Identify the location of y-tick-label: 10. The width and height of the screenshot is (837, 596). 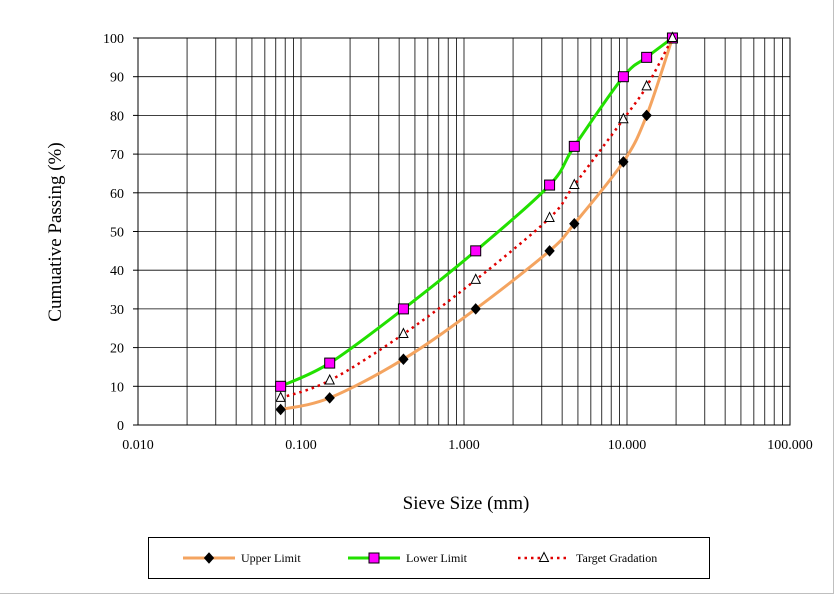
(117, 387).